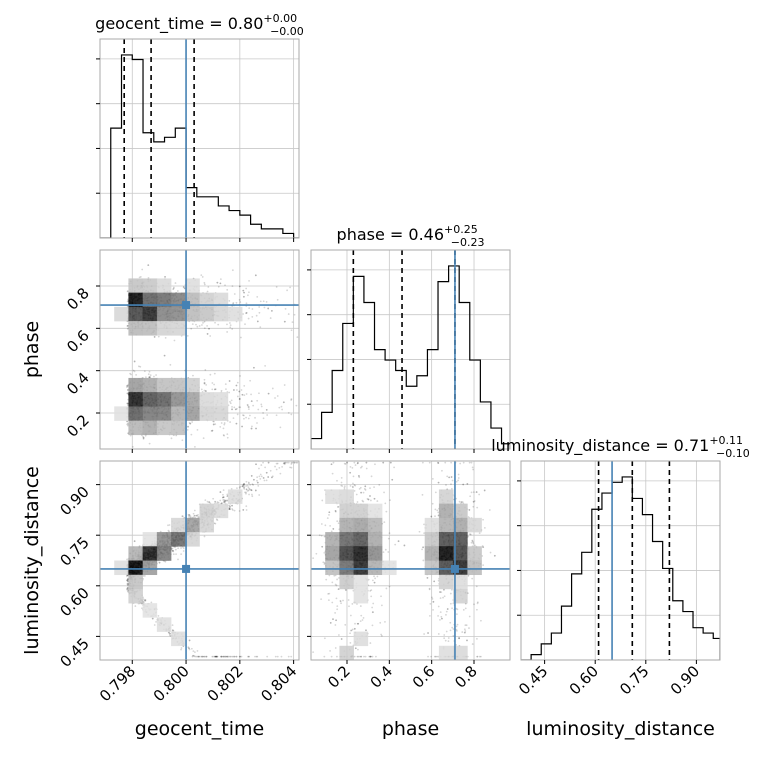 This screenshot has width=760, height=760. I want to click on x-tick-label: 0.804, so click(278, 683).